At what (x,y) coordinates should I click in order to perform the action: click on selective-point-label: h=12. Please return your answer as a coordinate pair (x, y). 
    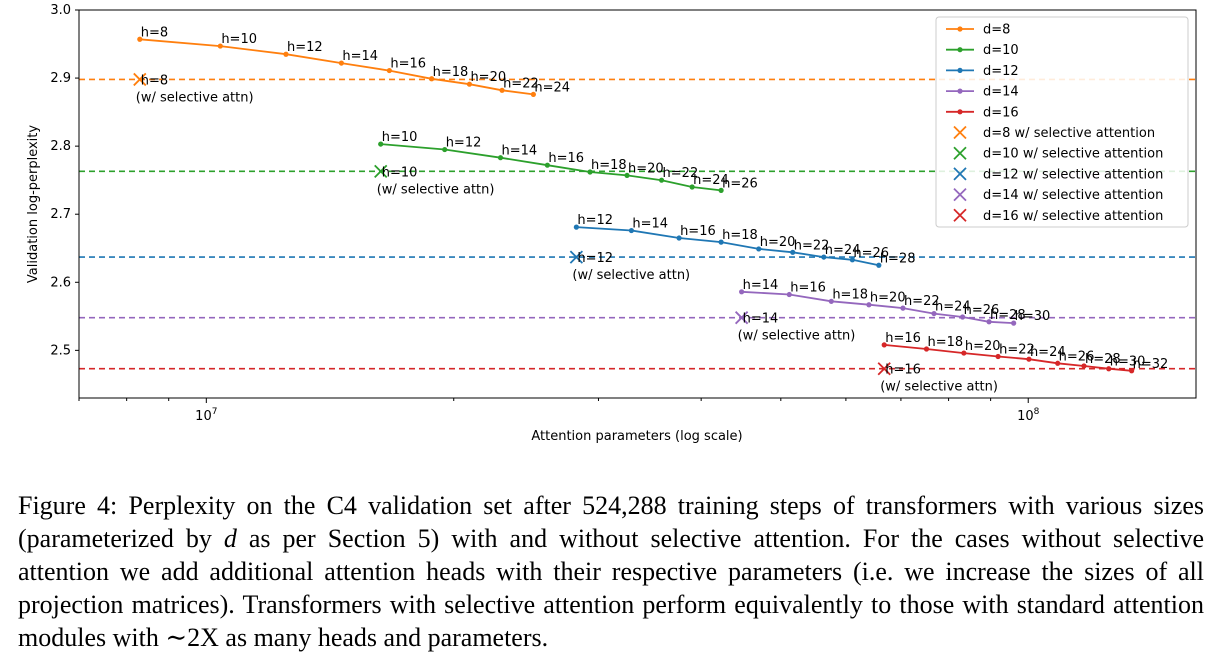
    Looking at the image, I should click on (595, 258).